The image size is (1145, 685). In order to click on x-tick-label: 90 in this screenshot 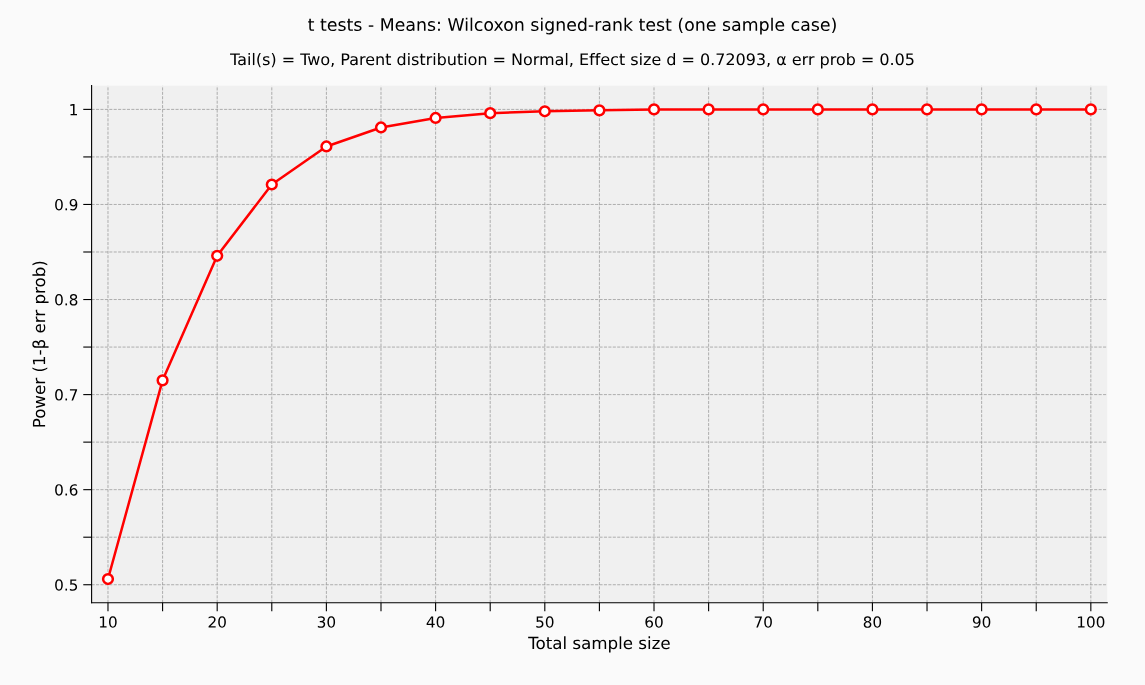, I will do `click(981, 622)`.